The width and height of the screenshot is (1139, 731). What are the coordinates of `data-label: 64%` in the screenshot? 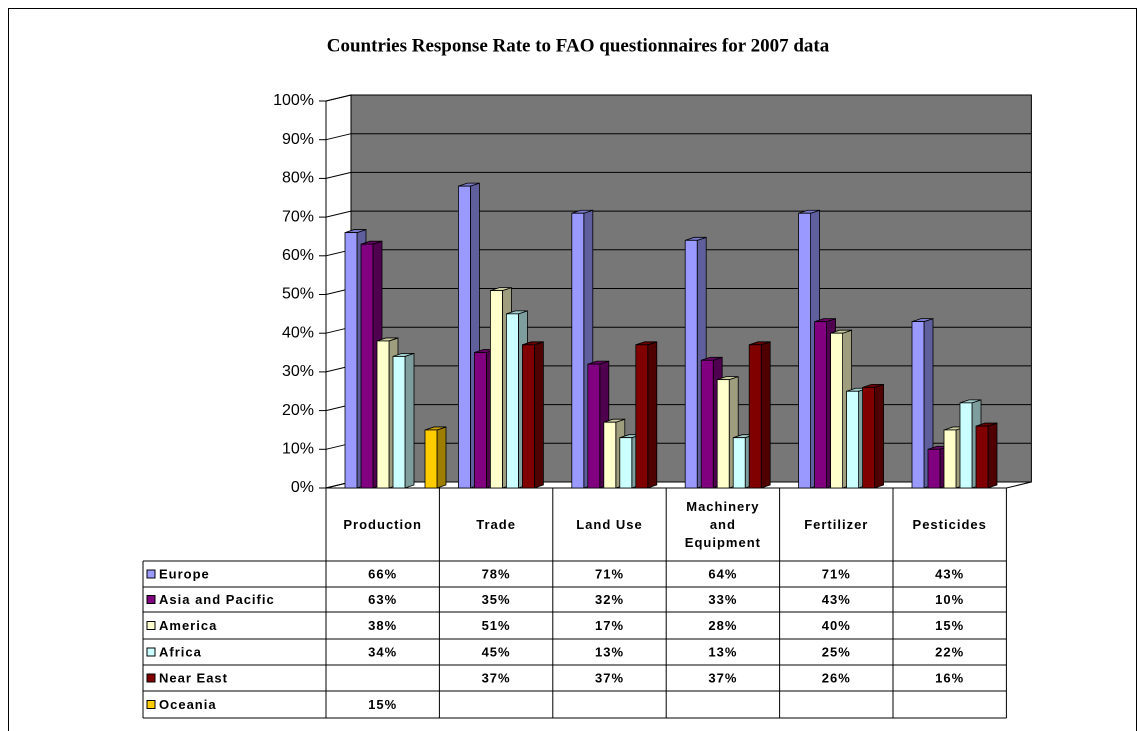 It's located at (722, 573).